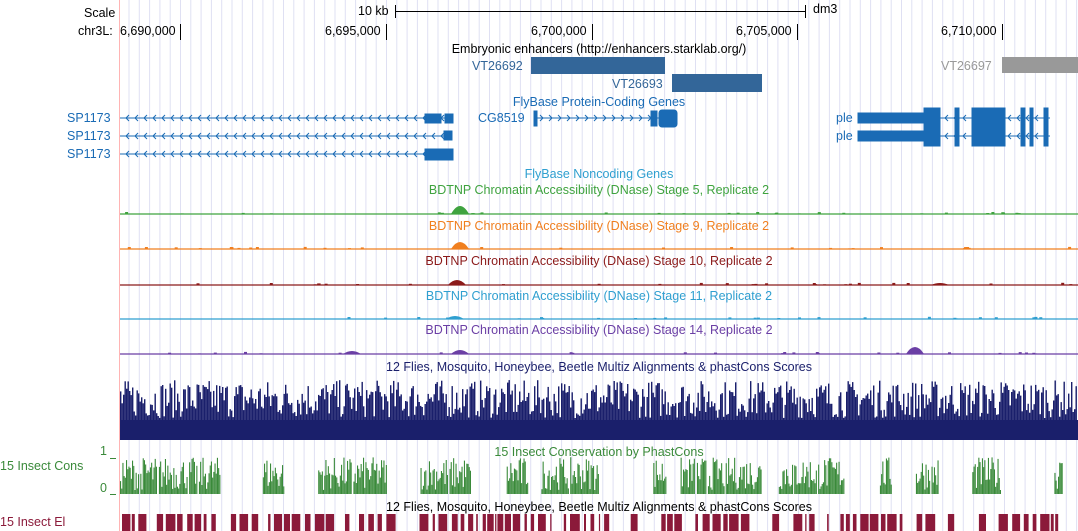 The height and width of the screenshot is (531, 1078). What do you see at coordinates (966, 66) in the screenshot?
I see `enhancer-label: VT26697` at bounding box center [966, 66].